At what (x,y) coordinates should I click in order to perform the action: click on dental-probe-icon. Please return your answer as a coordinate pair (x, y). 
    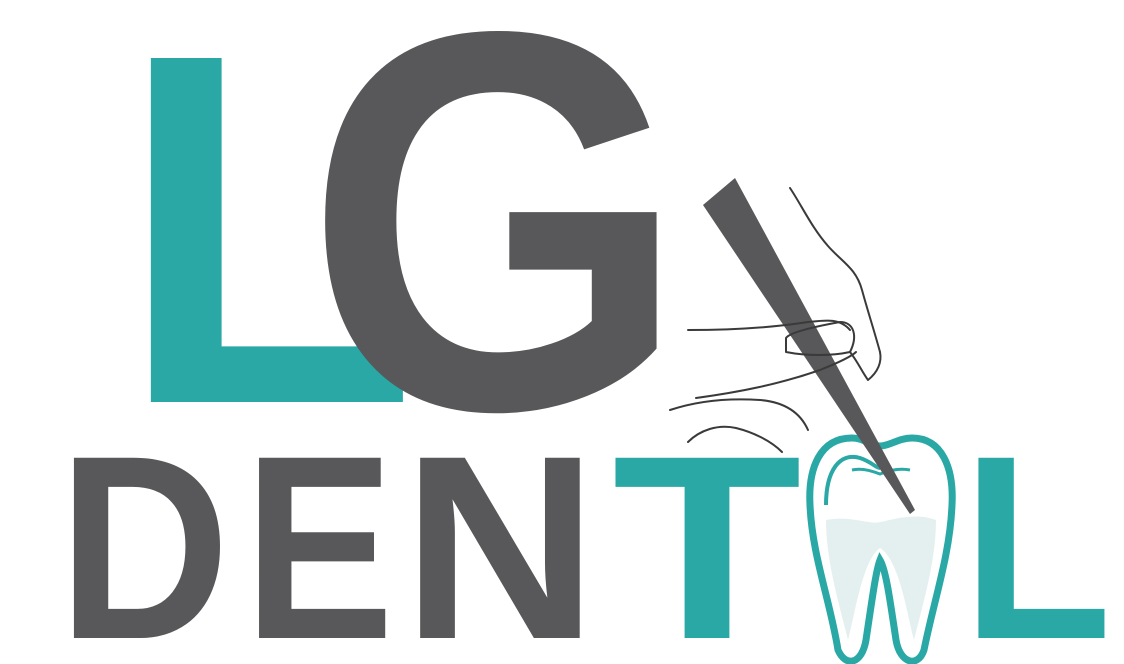
    Looking at the image, I should click on (809, 346).